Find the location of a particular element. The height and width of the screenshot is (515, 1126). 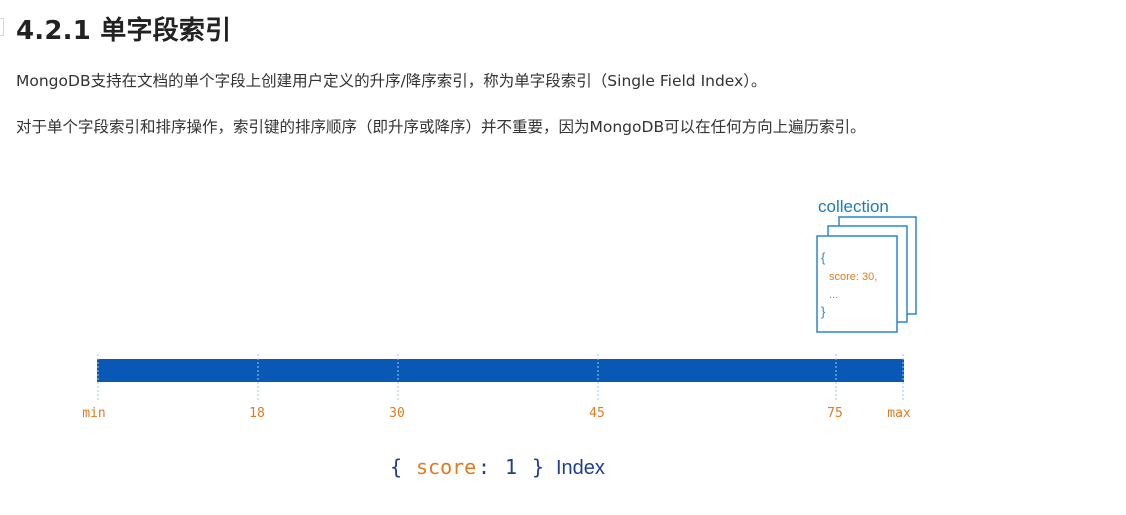

index-open-brace: { is located at coordinates (396, 467).